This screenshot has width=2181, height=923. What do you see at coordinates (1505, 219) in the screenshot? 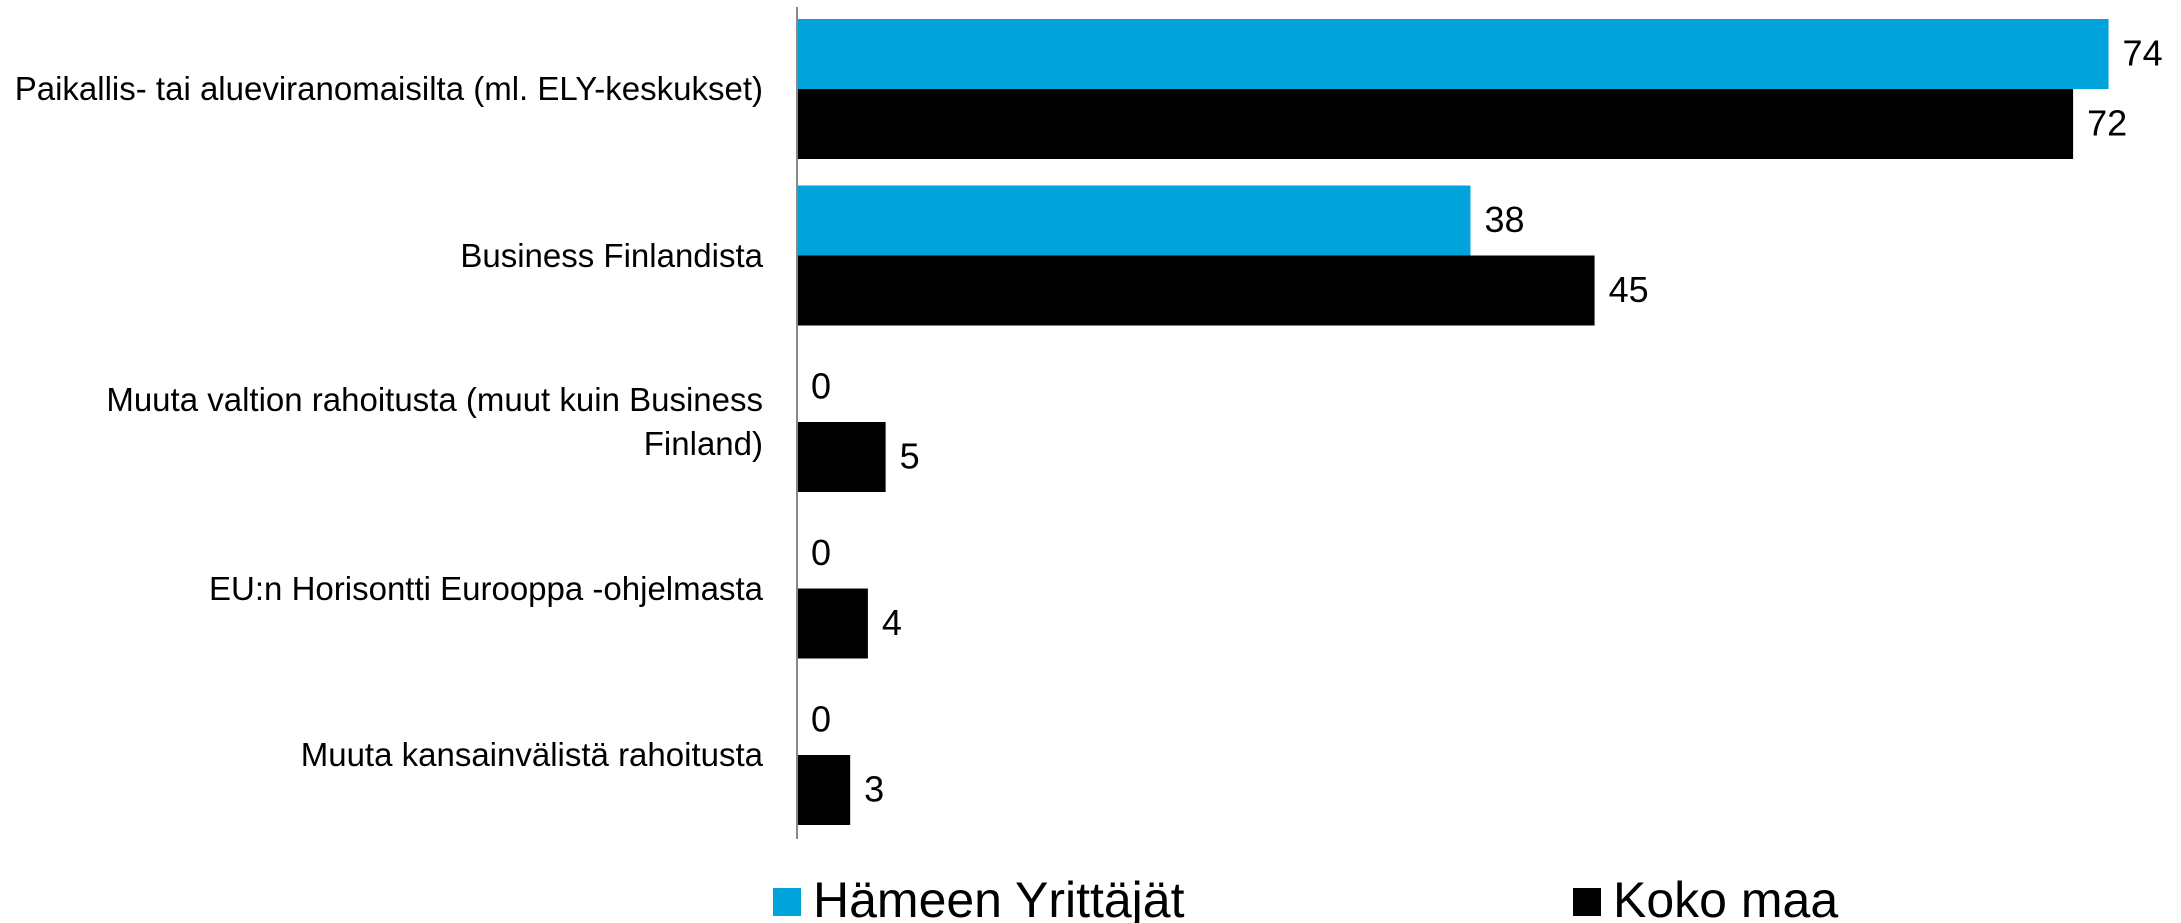
I see `value-label: 38` at bounding box center [1505, 219].